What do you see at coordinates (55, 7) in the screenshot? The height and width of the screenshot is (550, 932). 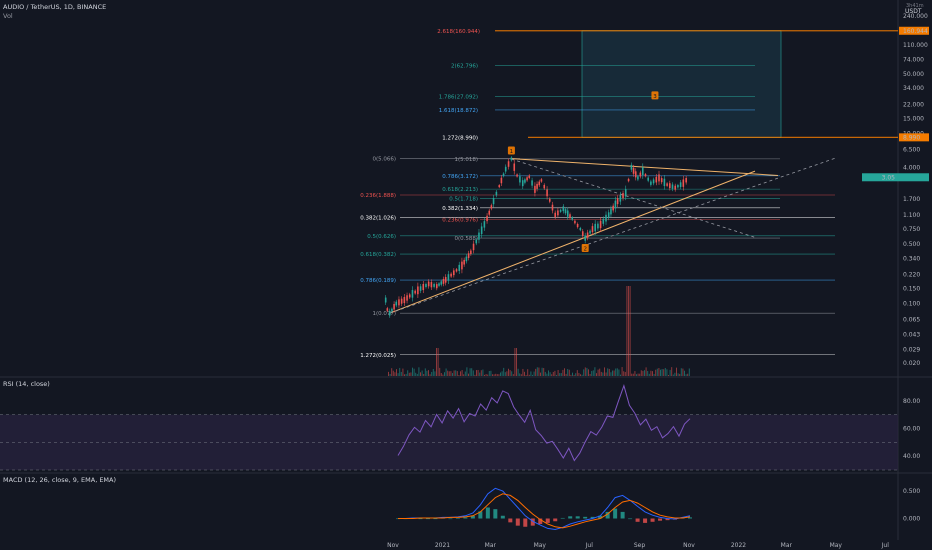 I see `symbol-title: AUDIO / TetherUS, 1D, BINANCE` at bounding box center [55, 7].